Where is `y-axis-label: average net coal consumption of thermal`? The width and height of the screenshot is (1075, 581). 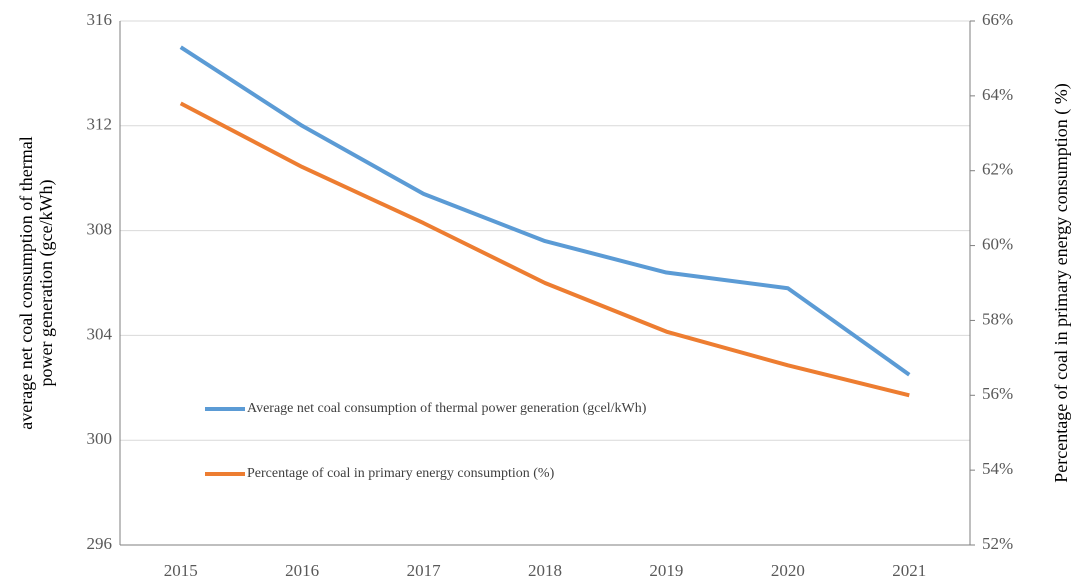 y-axis-label: average net coal consumption of thermal is located at coordinates (26, 282).